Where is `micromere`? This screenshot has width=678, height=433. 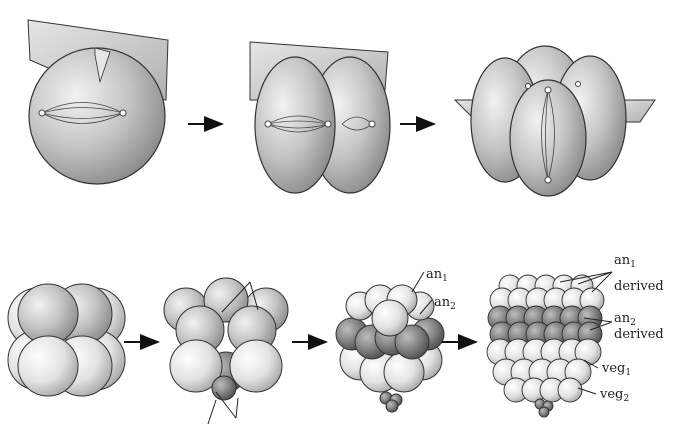 micromere is located at coordinates (544, 412).